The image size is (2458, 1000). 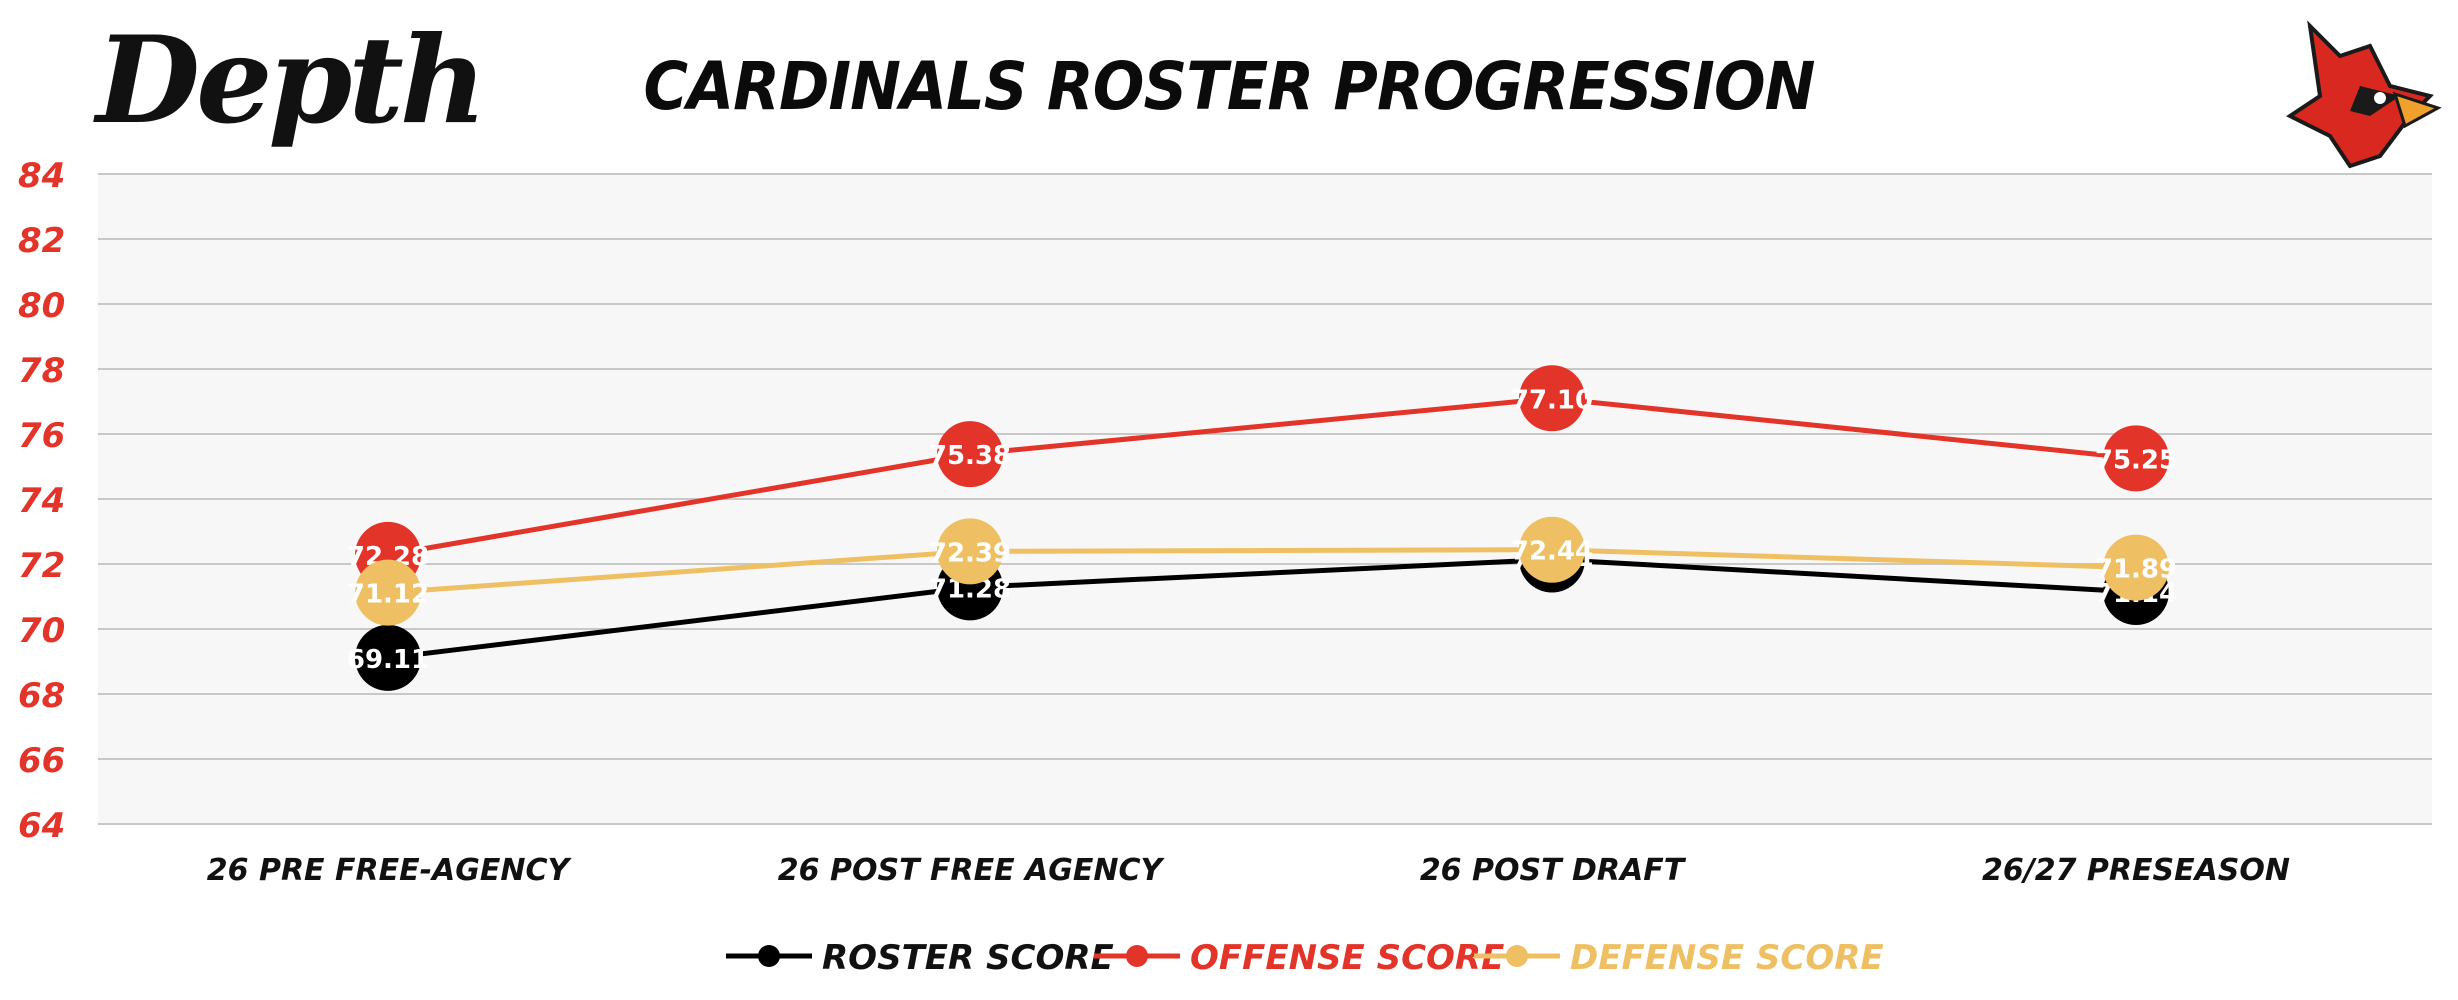 What do you see at coordinates (968, 958) in the screenshot?
I see `legend-entry: ROSTER SCORE` at bounding box center [968, 958].